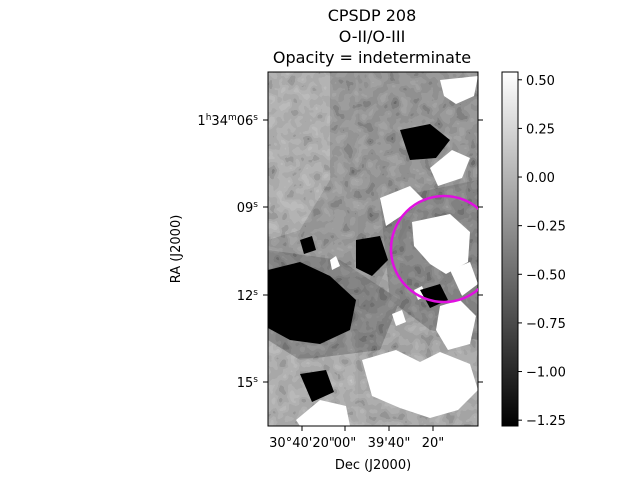 The height and width of the screenshot is (480, 640). Describe the element at coordinates (248, 296) in the screenshot. I see `y-tick-label-3: 12s` at that location.